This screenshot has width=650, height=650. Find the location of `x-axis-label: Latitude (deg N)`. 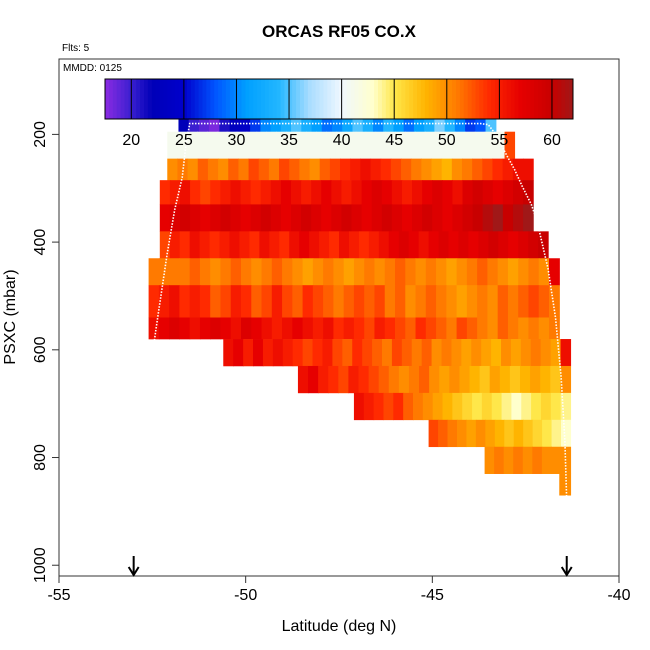

x-axis-label: Latitude (deg N) is located at coordinates (339, 626).